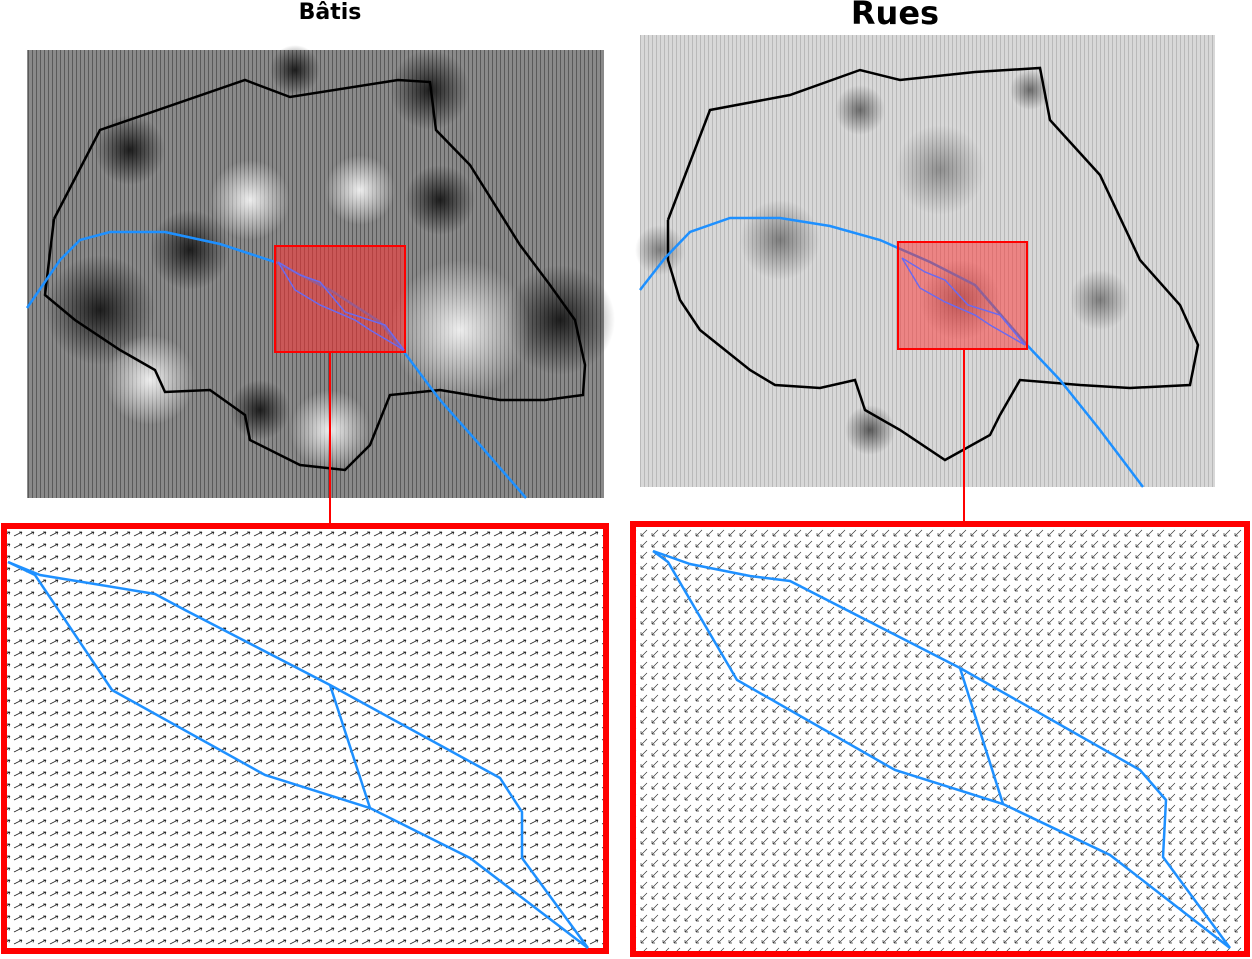  I want to click on right-zoom-island-edge, so click(981, 736).